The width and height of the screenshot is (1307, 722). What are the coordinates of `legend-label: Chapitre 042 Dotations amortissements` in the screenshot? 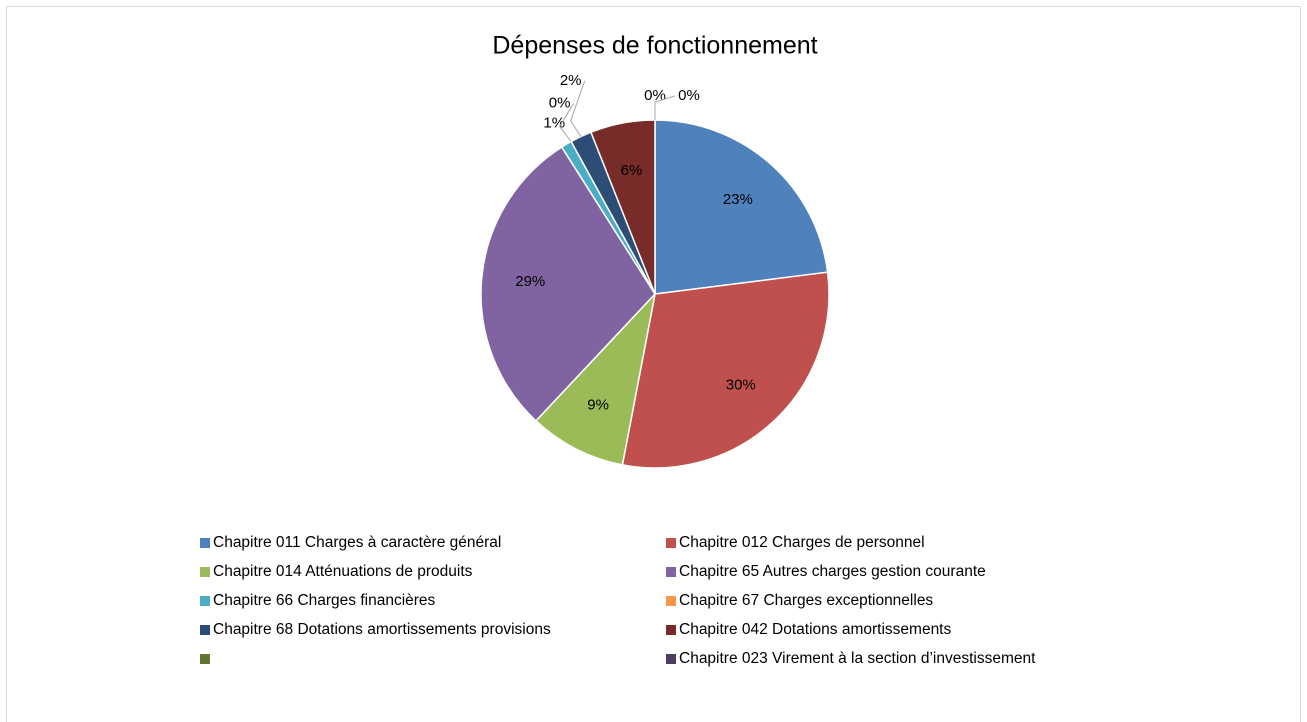 It's located at (815, 629).